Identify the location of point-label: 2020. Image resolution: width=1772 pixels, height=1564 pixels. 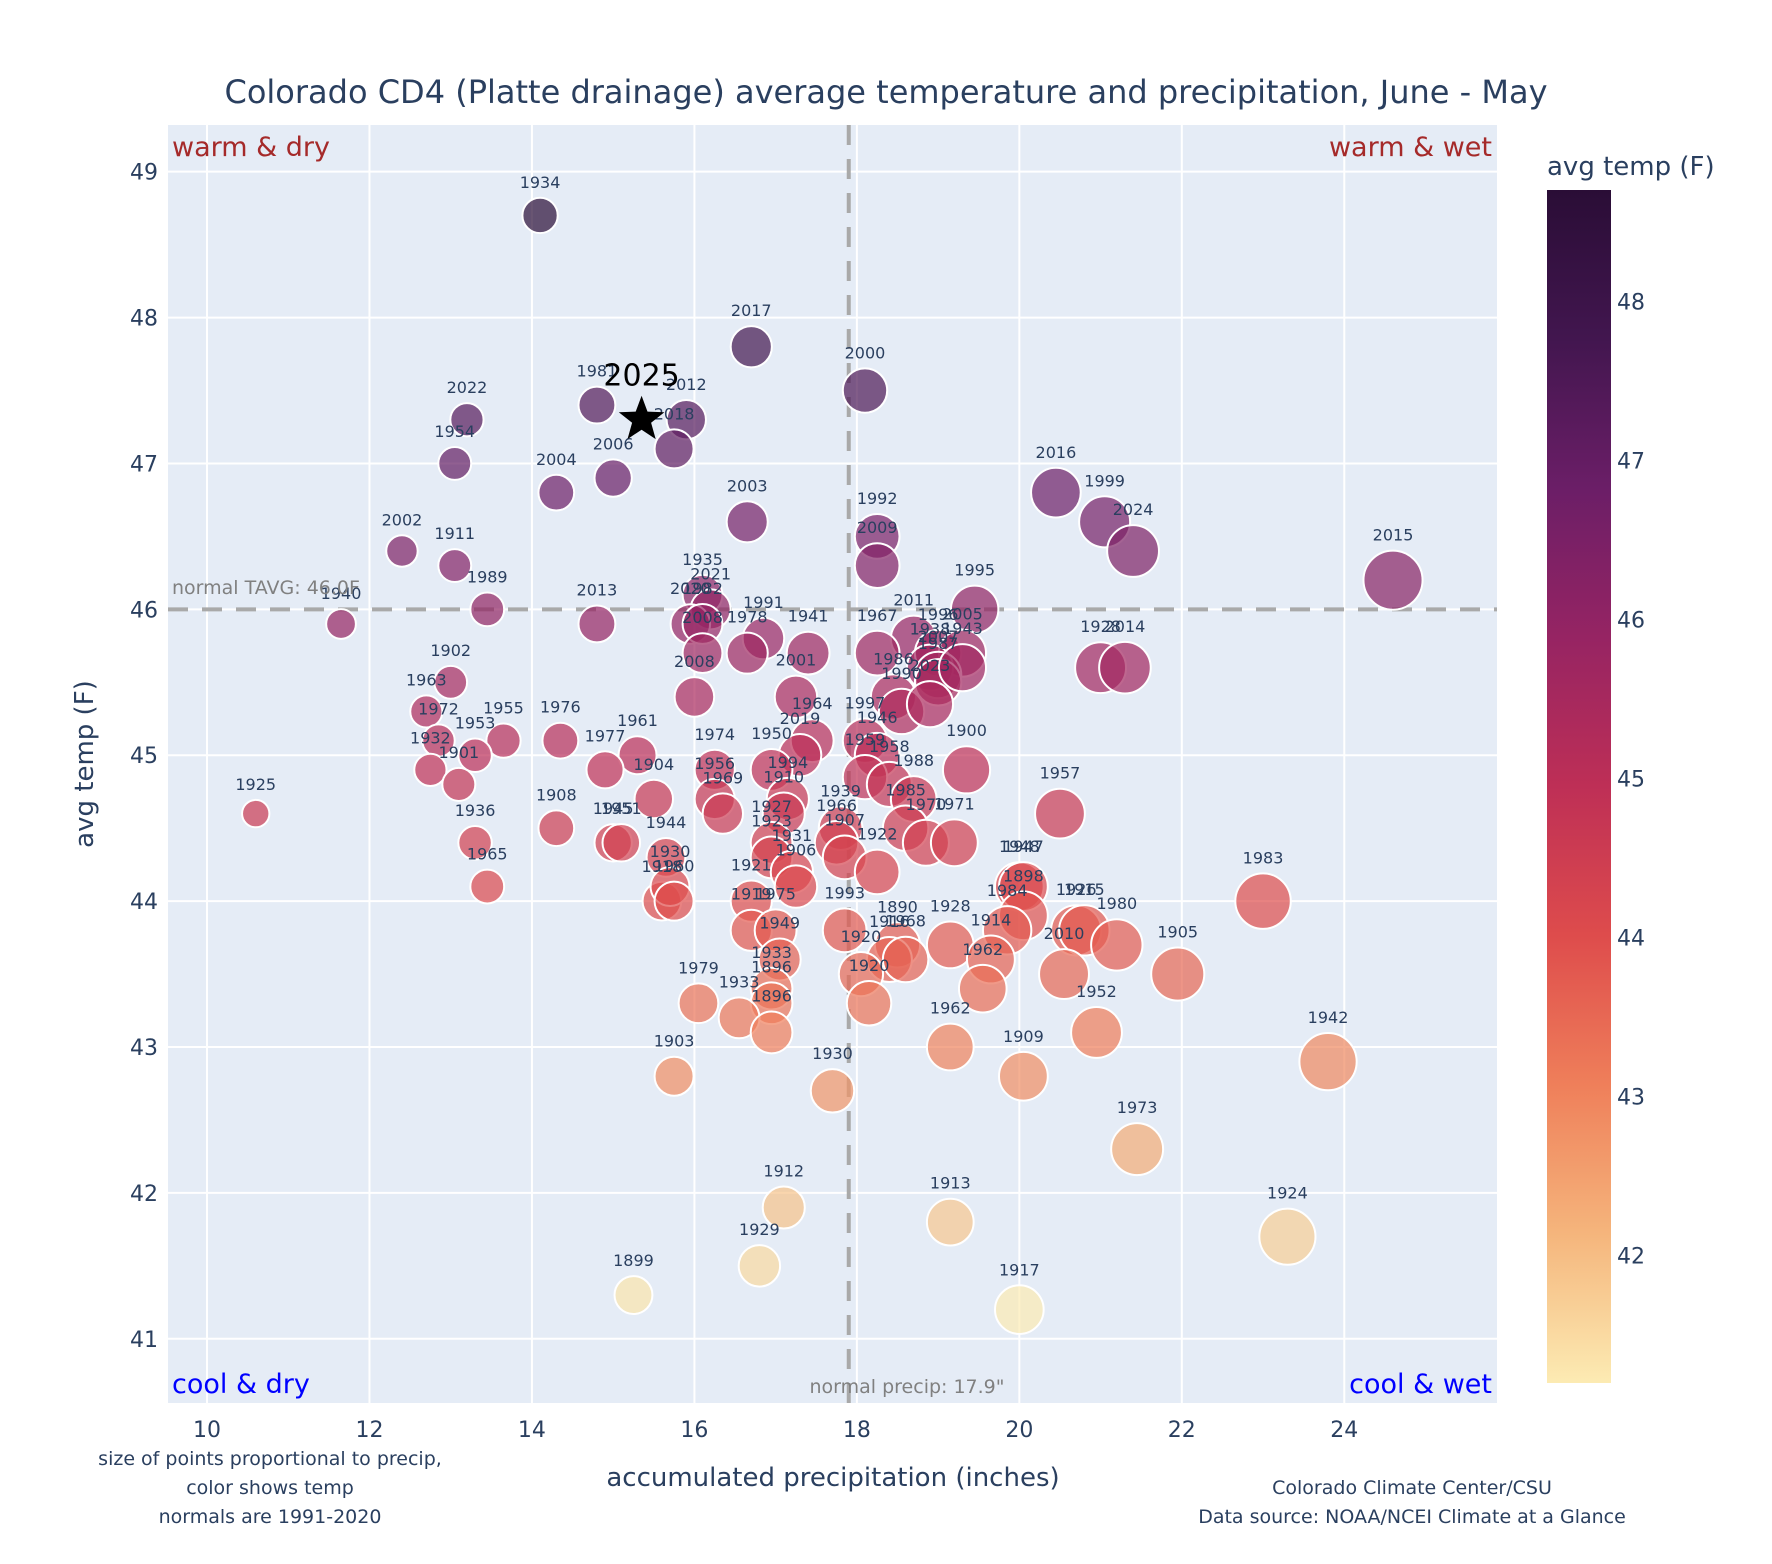
(690, 588).